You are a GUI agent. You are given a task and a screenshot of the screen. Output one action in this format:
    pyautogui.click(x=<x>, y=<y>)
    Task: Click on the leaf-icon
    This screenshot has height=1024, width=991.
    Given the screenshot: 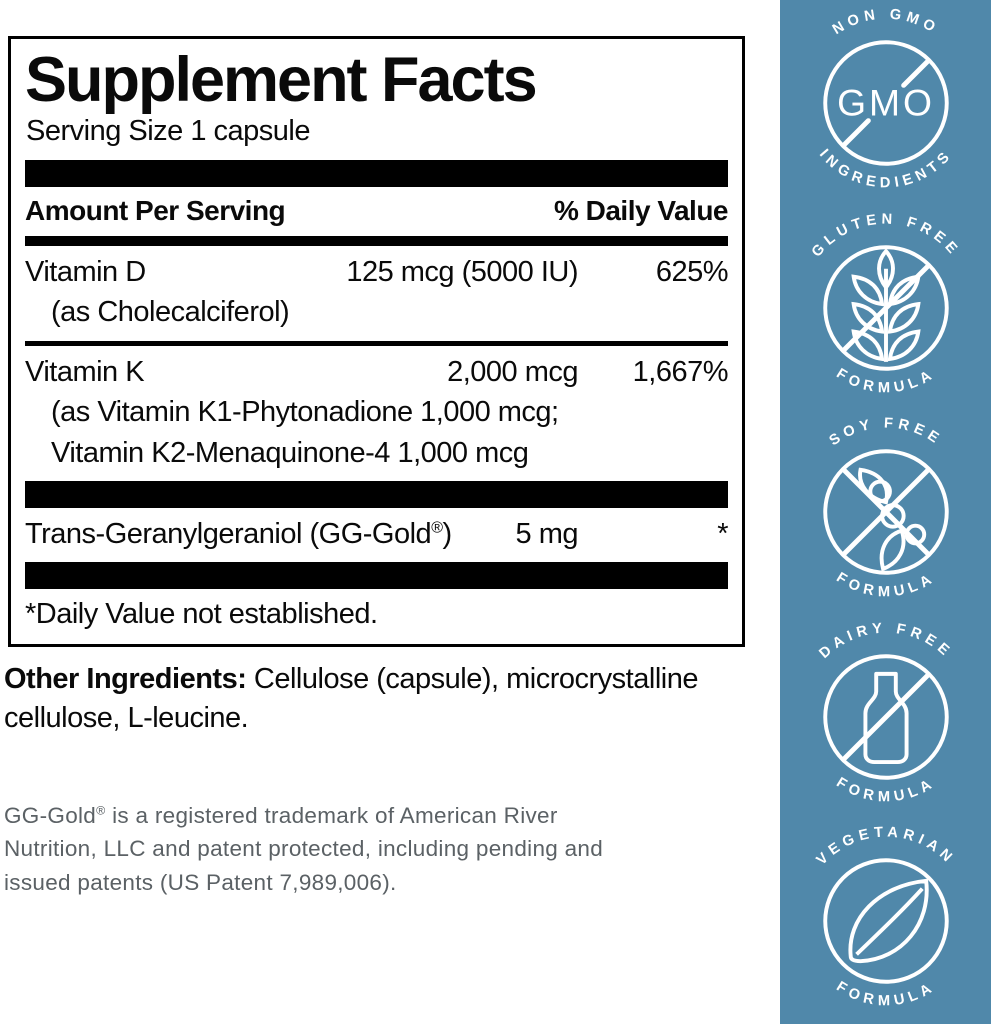 What is the action you would take?
    pyautogui.click(x=888, y=921)
    